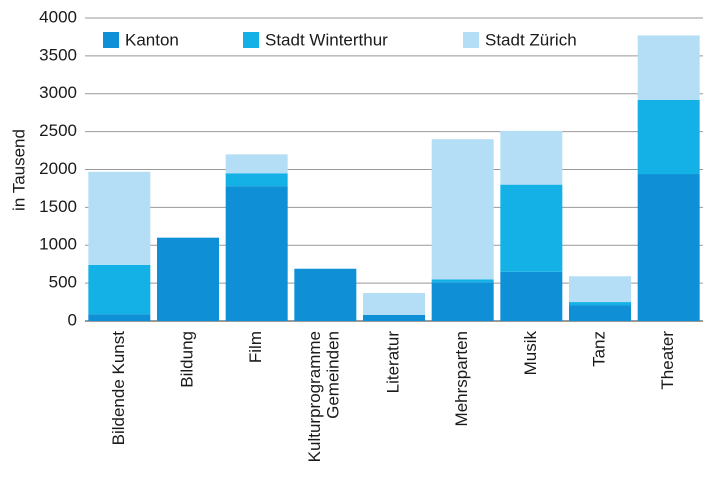 The image size is (708, 497). I want to click on x-tick-label: Literatur, so click(392, 362).